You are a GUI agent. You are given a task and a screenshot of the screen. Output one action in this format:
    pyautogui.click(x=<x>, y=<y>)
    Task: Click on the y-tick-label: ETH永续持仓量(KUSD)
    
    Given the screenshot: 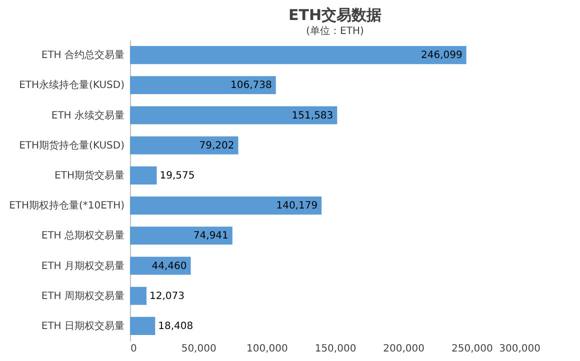 What is the action you would take?
    pyautogui.click(x=72, y=85)
    